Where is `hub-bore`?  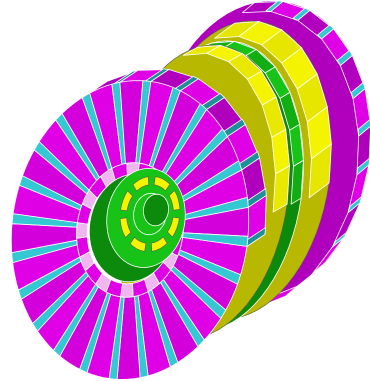 hub-bore is located at coordinates (137, 225).